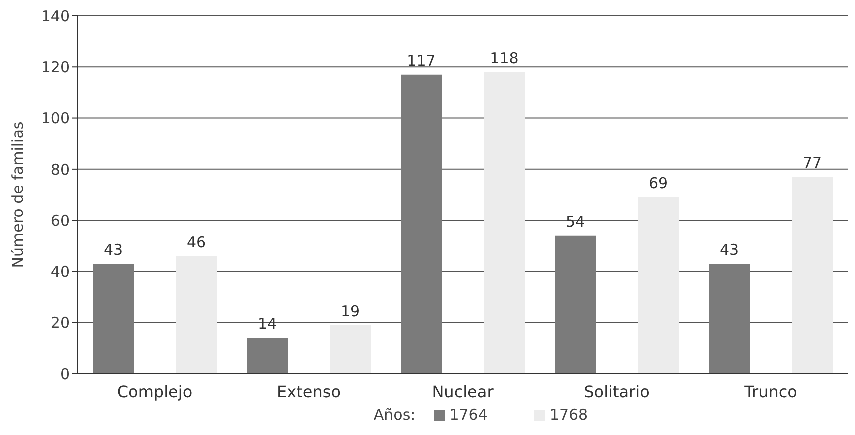 The image size is (855, 435). Describe the element at coordinates (55, 16) in the screenshot. I see `y-tick-label: 140` at that location.